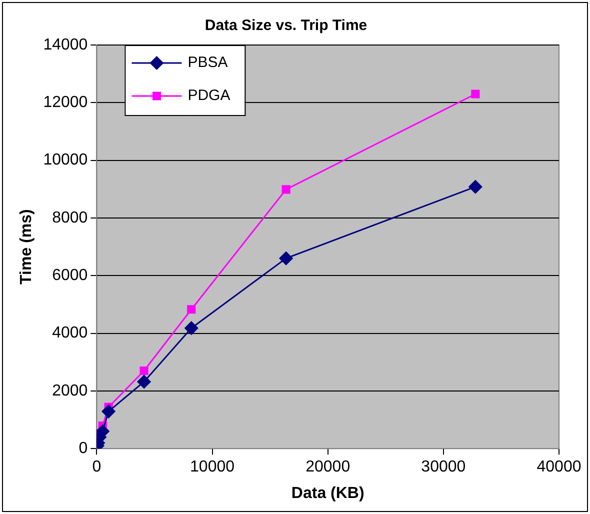 This screenshot has height=514, width=590. What do you see at coordinates (70, 275) in the screenshot?
I see `y-tick-label: 6000` at bounding box center [70, 275].